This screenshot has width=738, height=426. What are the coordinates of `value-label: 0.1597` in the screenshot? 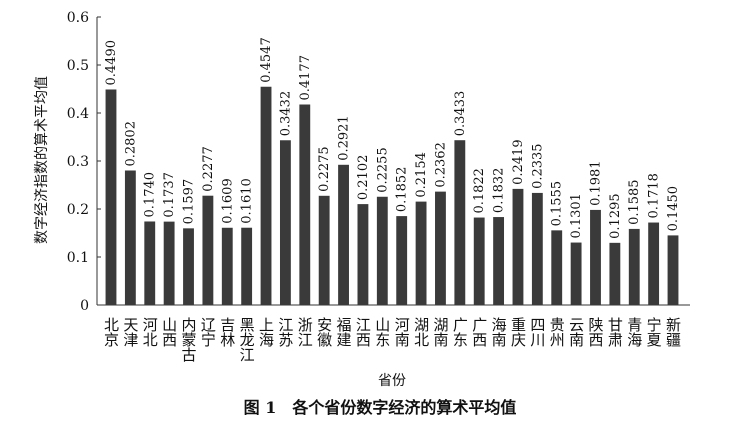 It's located at (189, 202).